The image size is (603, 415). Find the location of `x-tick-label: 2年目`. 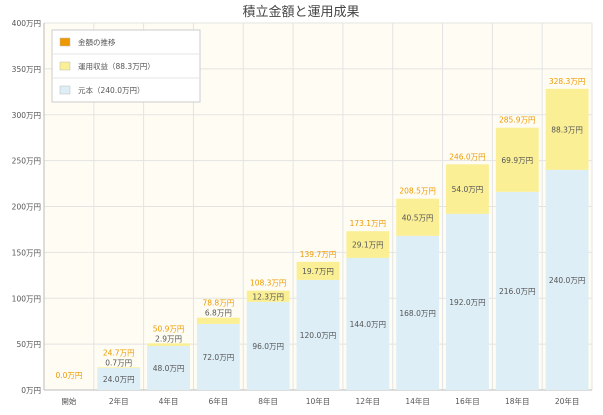

x-tick-label: 2年目 is located at coordinates (119, 401).